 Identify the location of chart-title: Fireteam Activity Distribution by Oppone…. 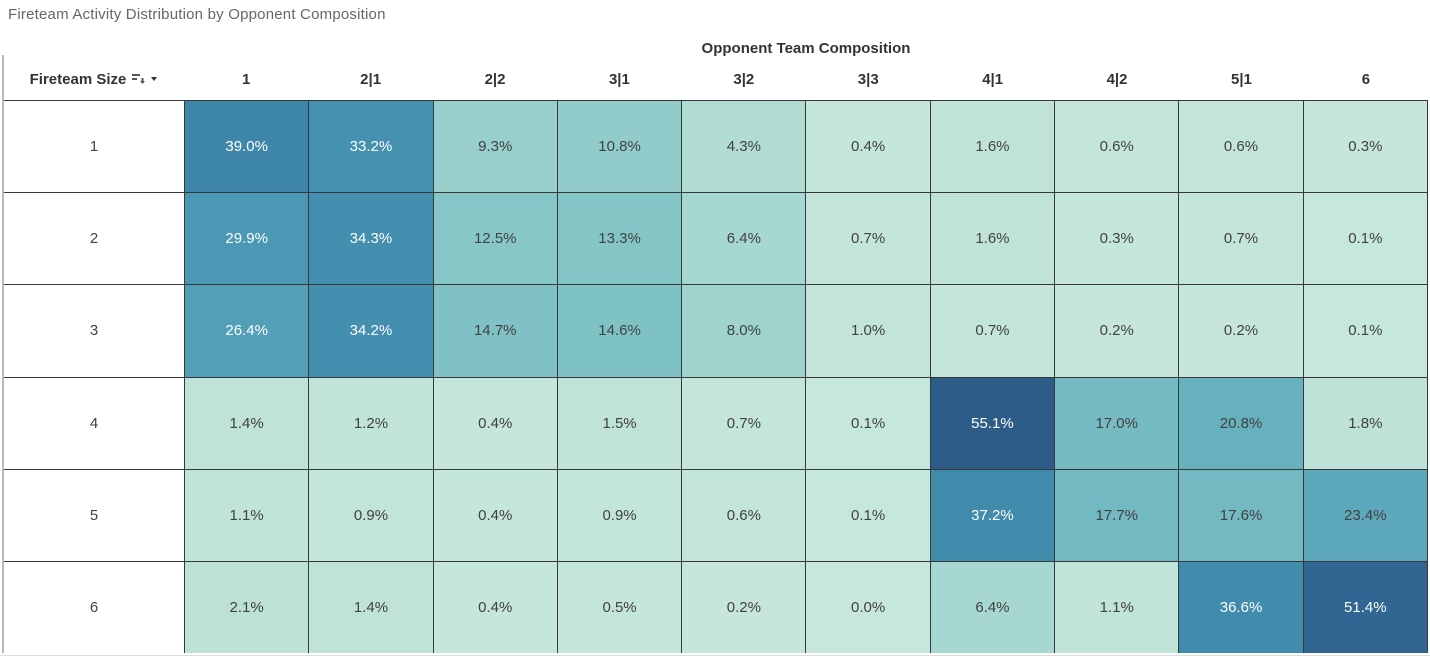
(197, 14).